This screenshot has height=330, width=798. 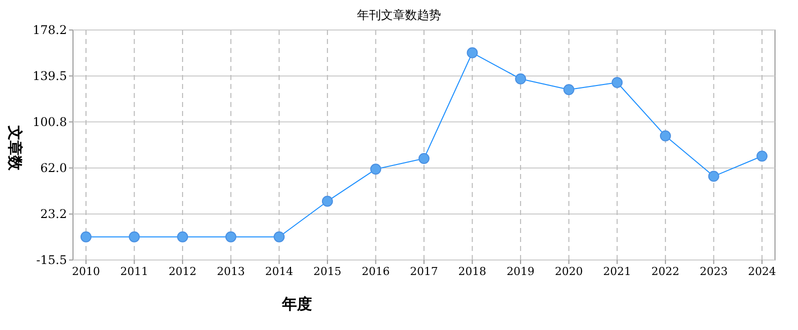 I want to click on x-tick-label: 2015, so click(x=327, y=271).